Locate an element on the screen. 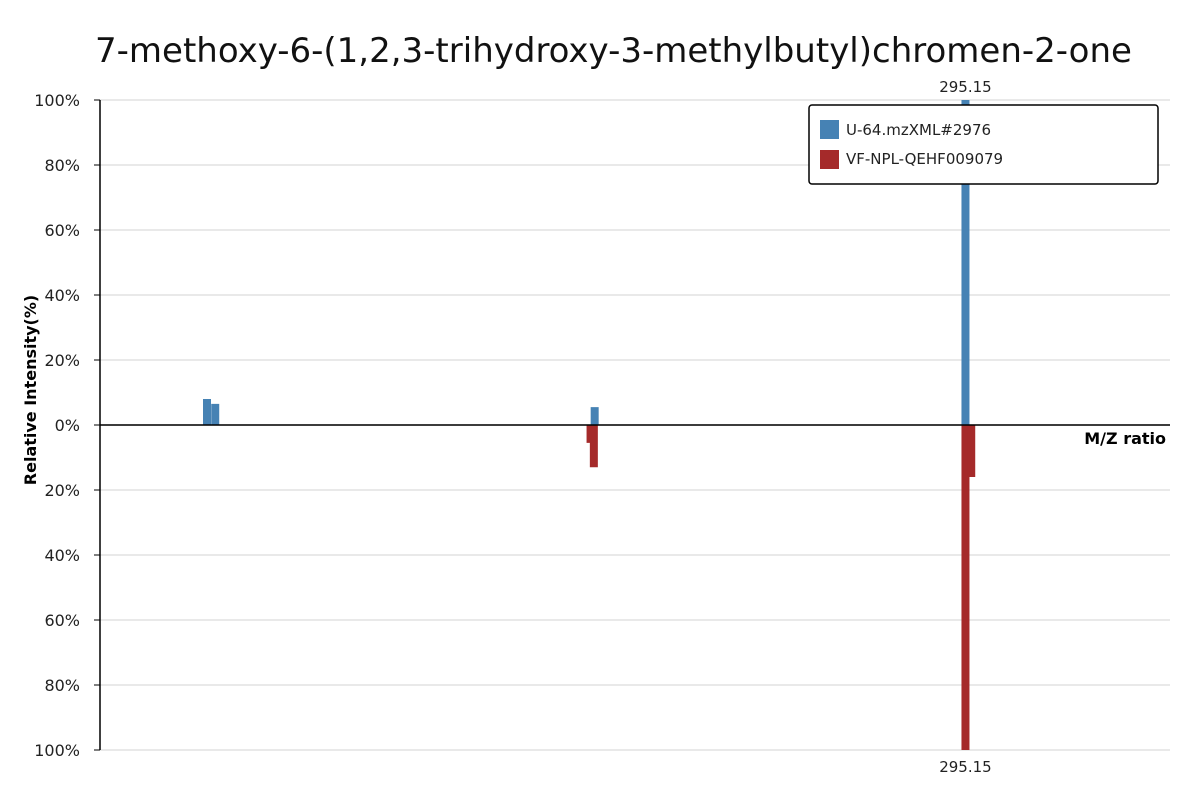 This screenshot has width=1200, height=800. legend: U-64.mzXML#2976 VF-NPL-QEHF009079 is located at coordinates (983, 144).